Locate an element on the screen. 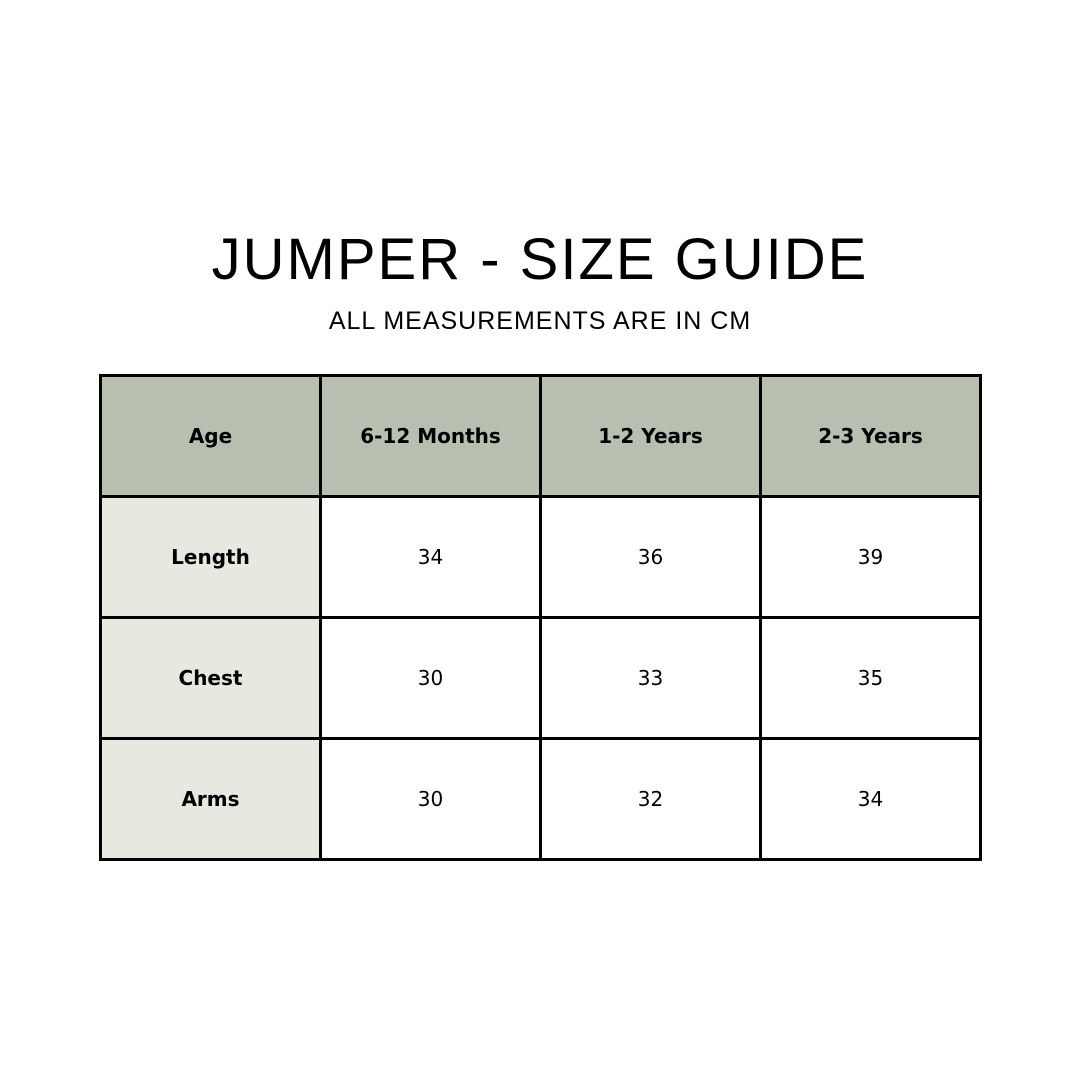 Image resolution: width=1080 pixels, height=1080 pixels. table-cell: 35 is located at coordinates (870, 678).